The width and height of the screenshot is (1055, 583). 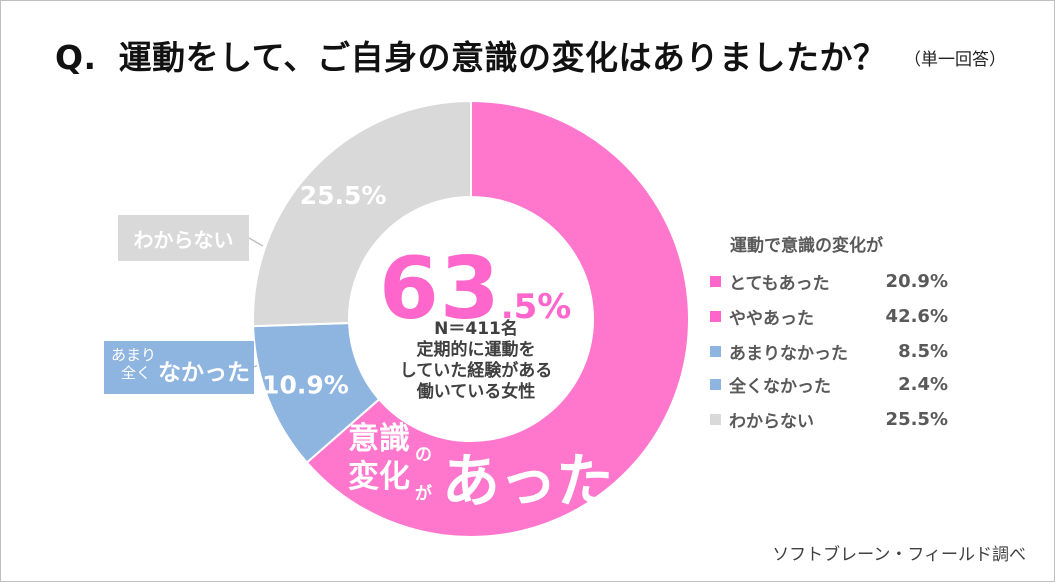 What do you see at coordinates (779, 283) in the screenshot?
I see `legend-label: とてもあった` at bounding box center [779, 283].